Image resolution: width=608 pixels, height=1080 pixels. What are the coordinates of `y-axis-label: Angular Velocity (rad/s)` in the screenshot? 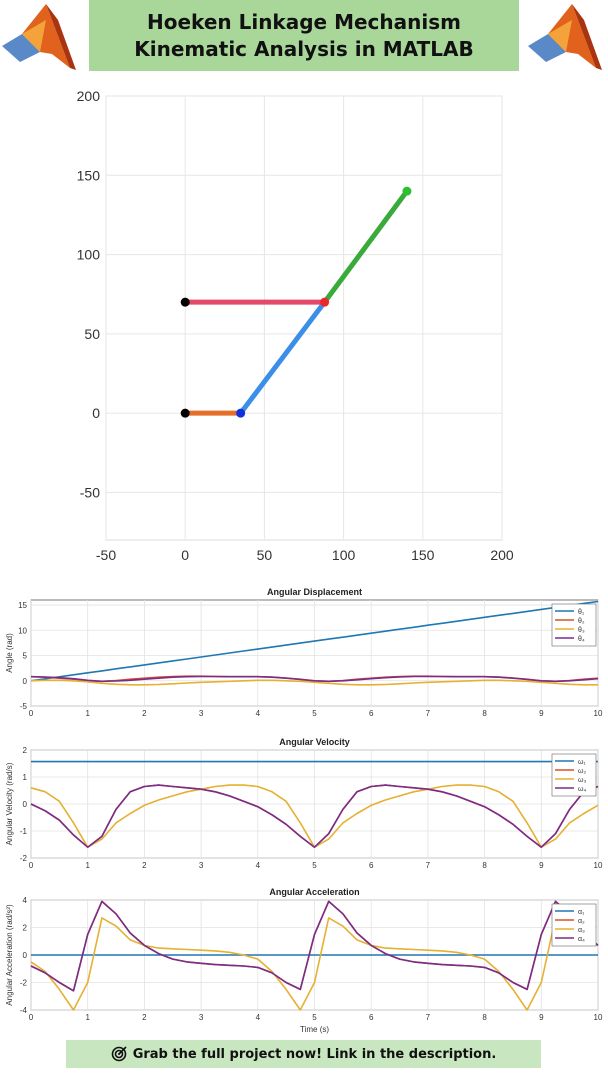 It's located at (9, 803).